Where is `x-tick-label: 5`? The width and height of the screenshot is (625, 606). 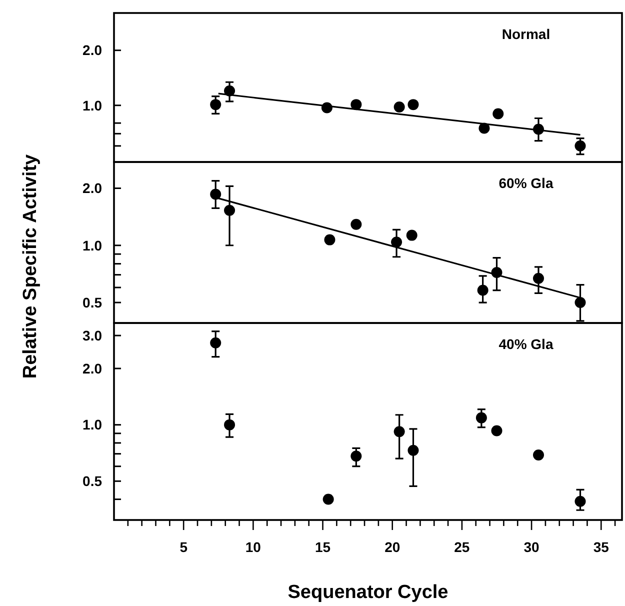
x-tick-label: 5 is located at coordinates (184, 547).